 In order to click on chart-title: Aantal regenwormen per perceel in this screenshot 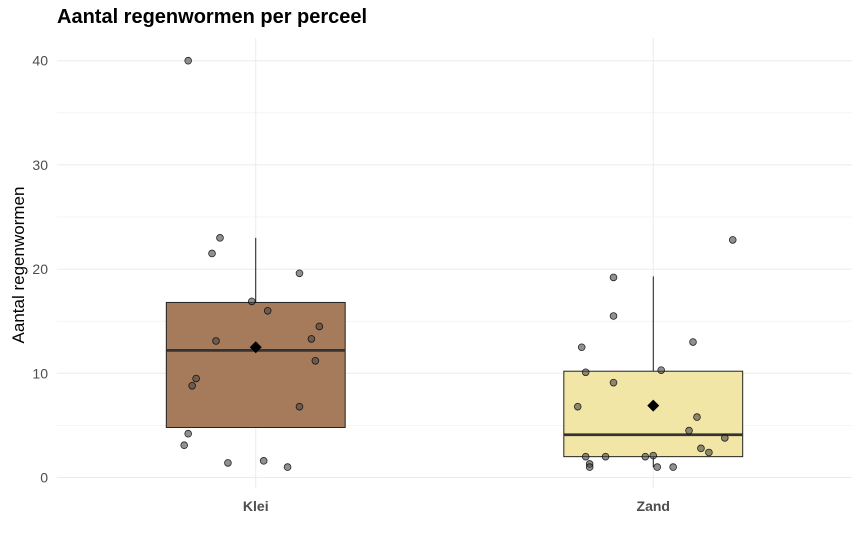, I will do `click(212, 17)`.